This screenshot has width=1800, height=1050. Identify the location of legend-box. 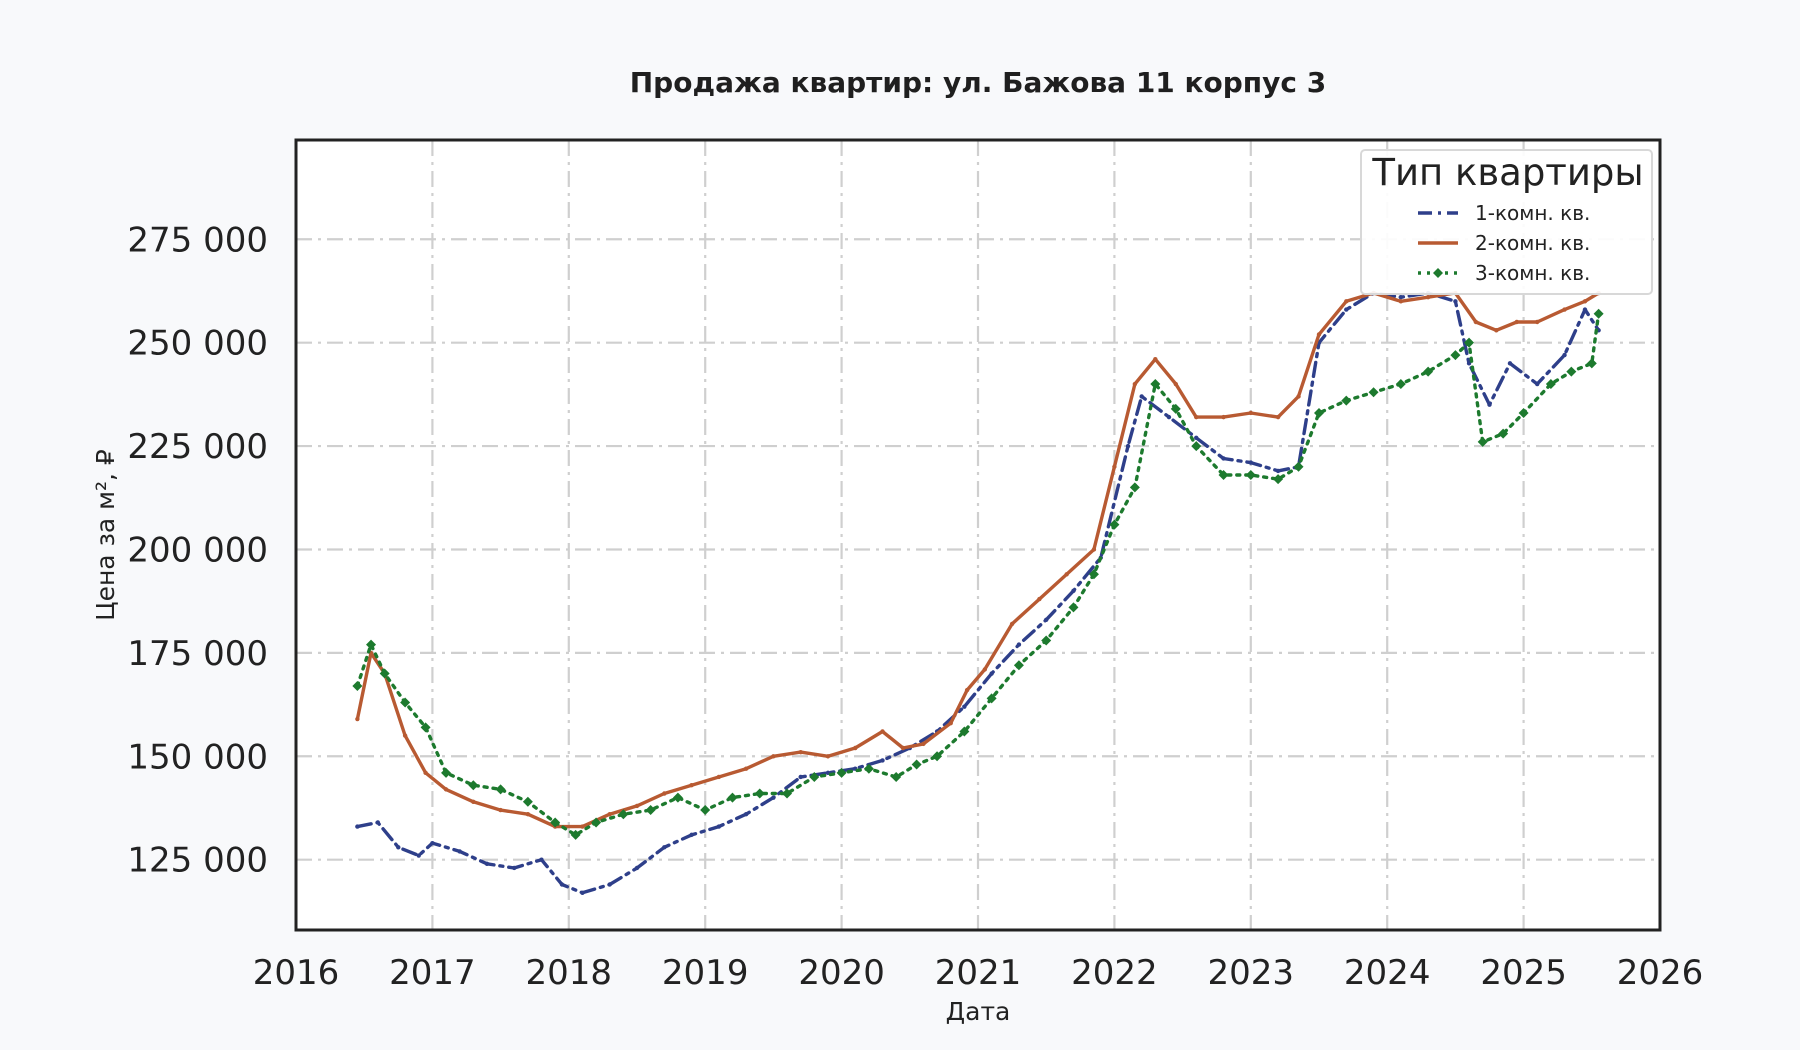
(1506, 222).